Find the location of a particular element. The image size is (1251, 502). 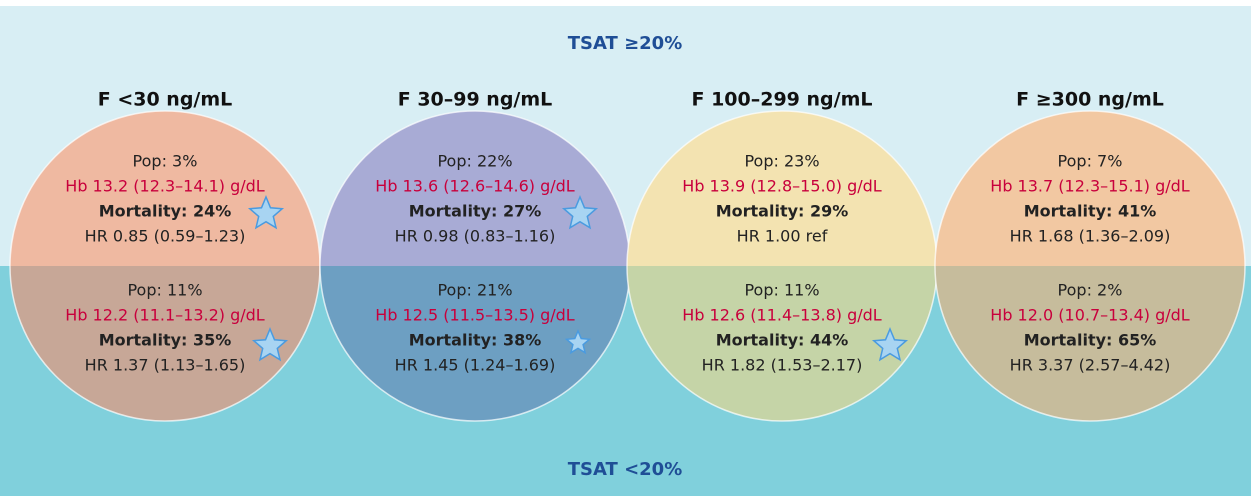

mortality-text: Mortality: 24% is located at coordinates (165, 211).